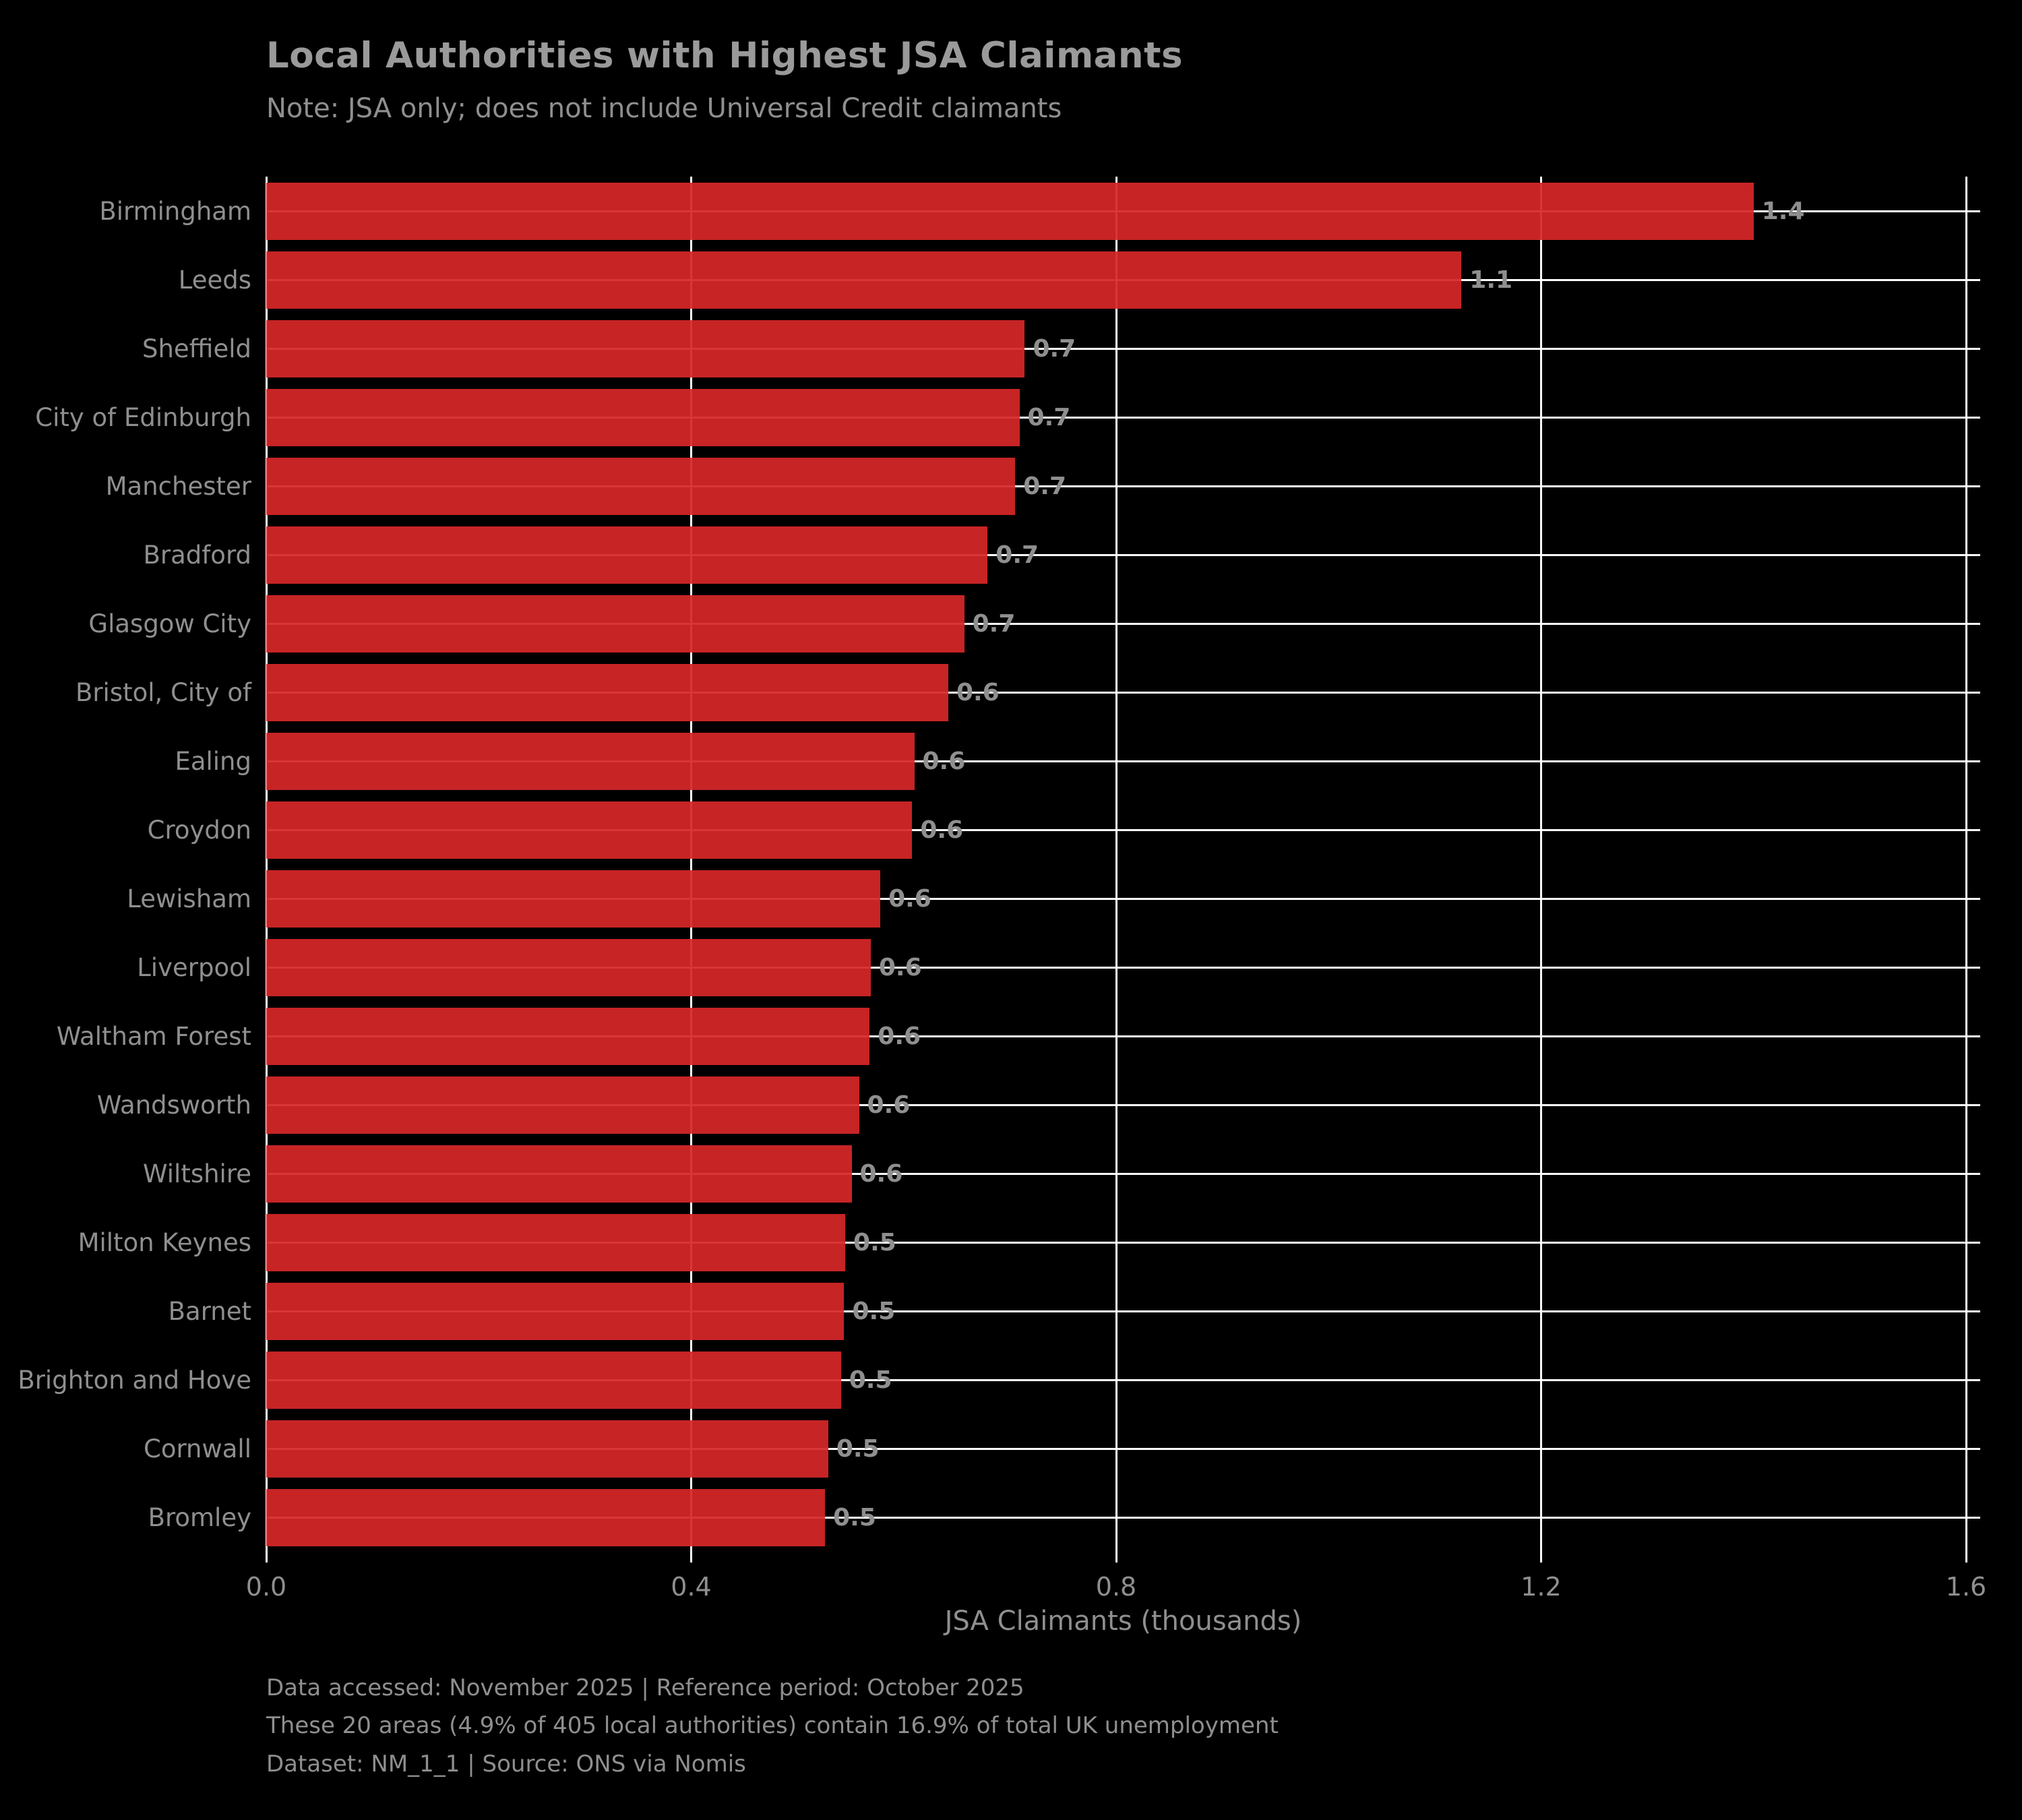 Image resolution: width=2022 pixels, height=1820 pixels. What do you see at coordinates (266, 1587) in the screenshot?
I see `x-tick-label: 0.0` at bounding box center [266, 1587].